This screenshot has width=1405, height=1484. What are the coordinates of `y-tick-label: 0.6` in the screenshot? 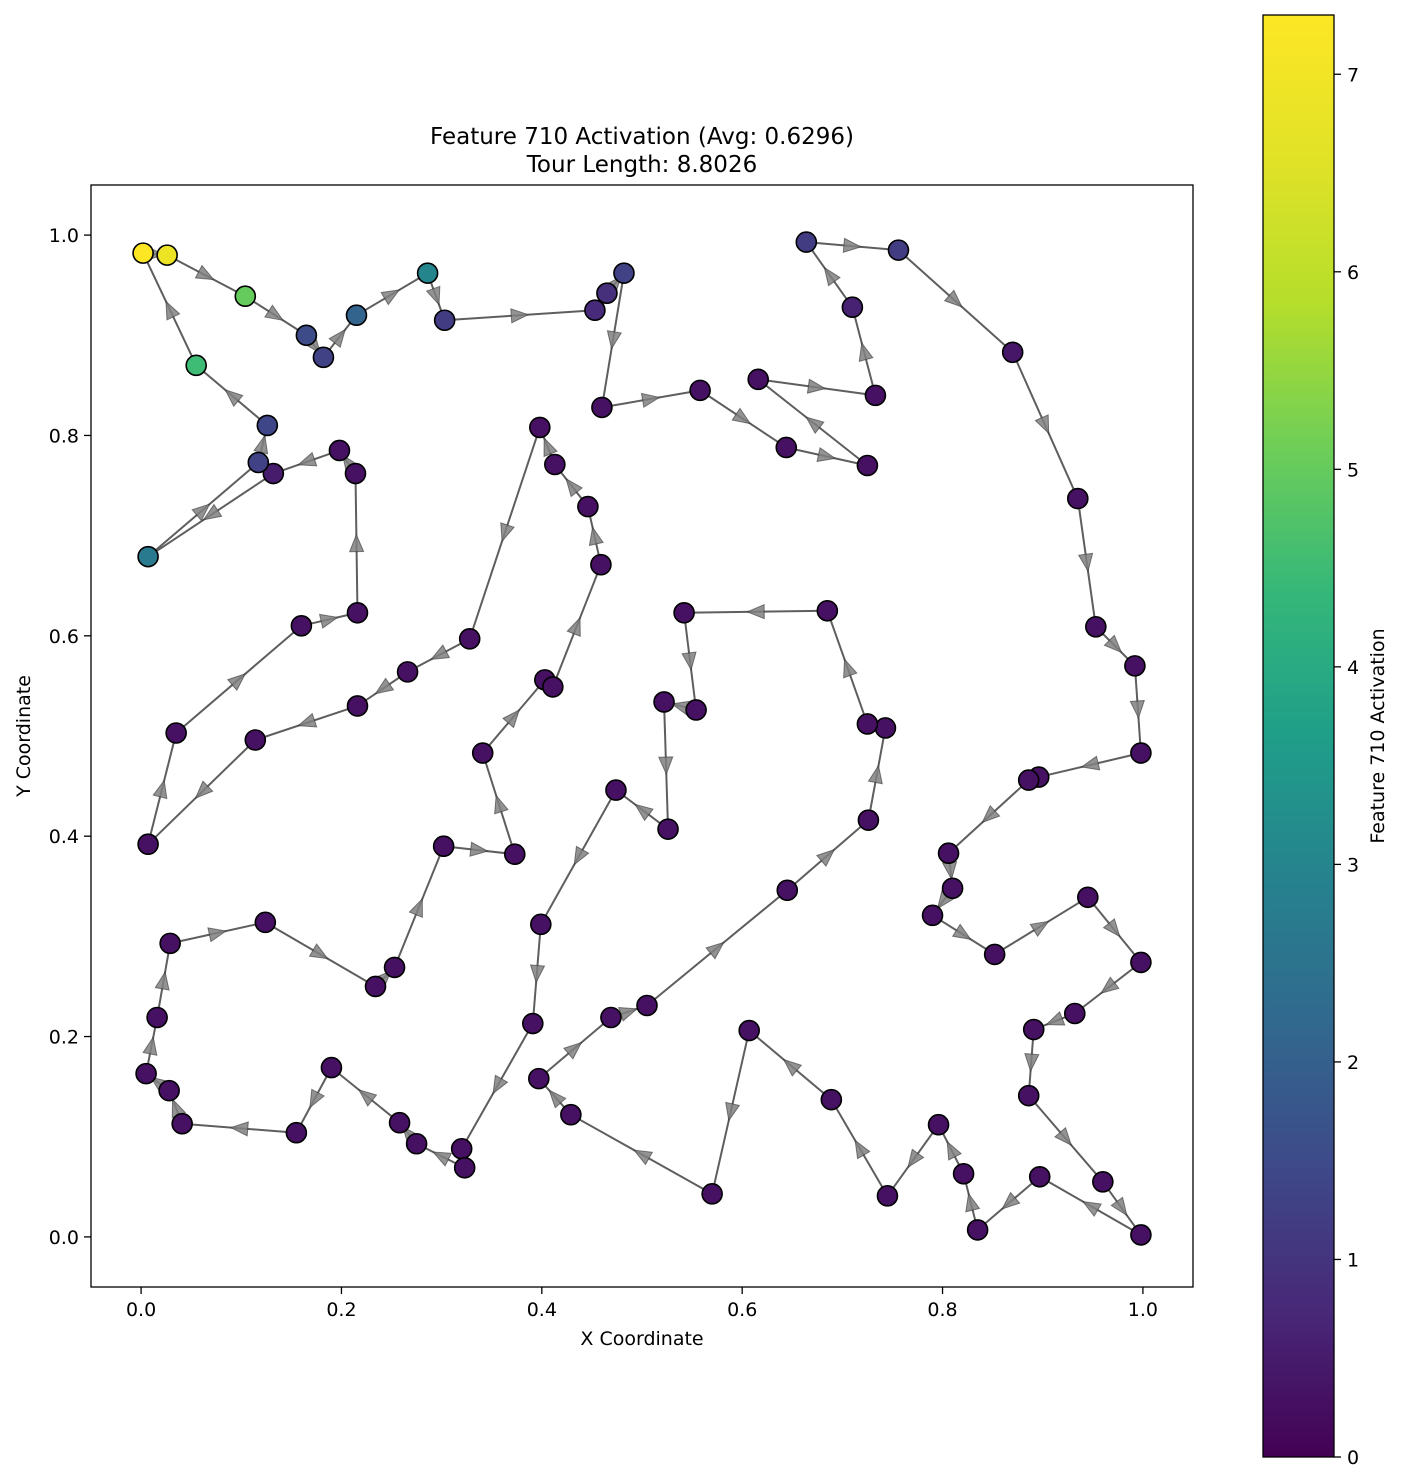 It's located at (64, 637).